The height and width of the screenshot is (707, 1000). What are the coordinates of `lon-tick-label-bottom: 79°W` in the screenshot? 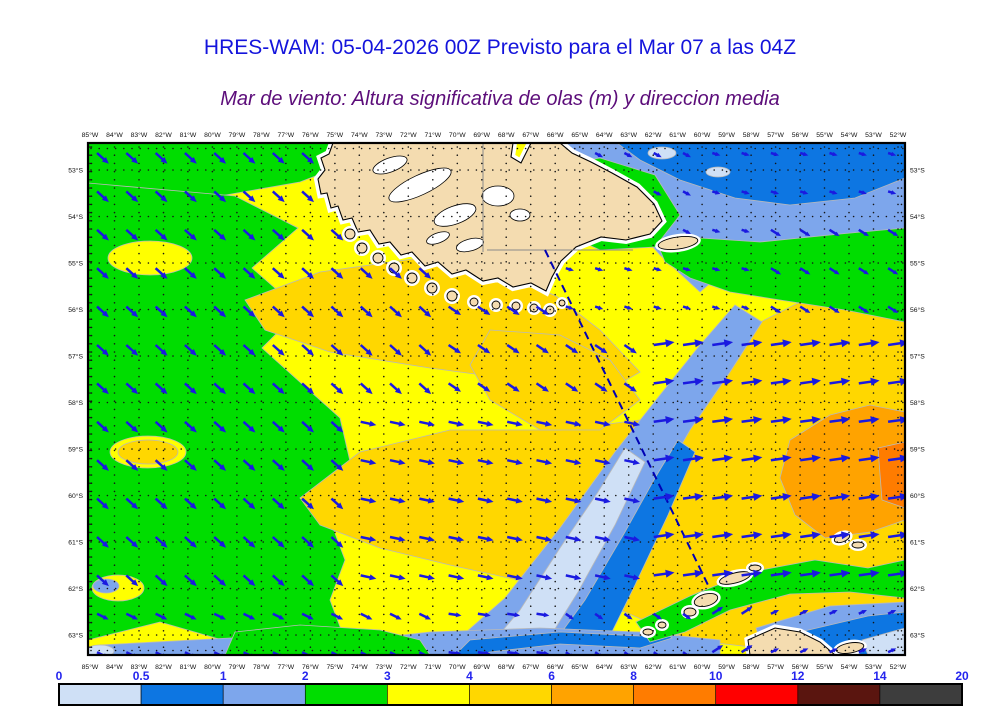 It's located at (237, 667).